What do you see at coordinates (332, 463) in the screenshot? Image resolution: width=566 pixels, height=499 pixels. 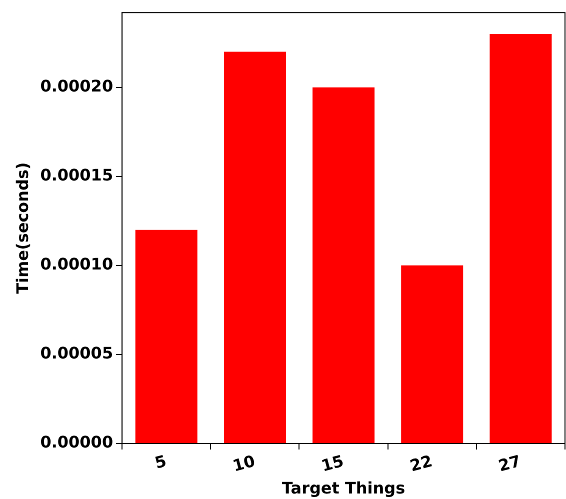 I see `x-tick-label: 15` at bounding box center [332, 463].